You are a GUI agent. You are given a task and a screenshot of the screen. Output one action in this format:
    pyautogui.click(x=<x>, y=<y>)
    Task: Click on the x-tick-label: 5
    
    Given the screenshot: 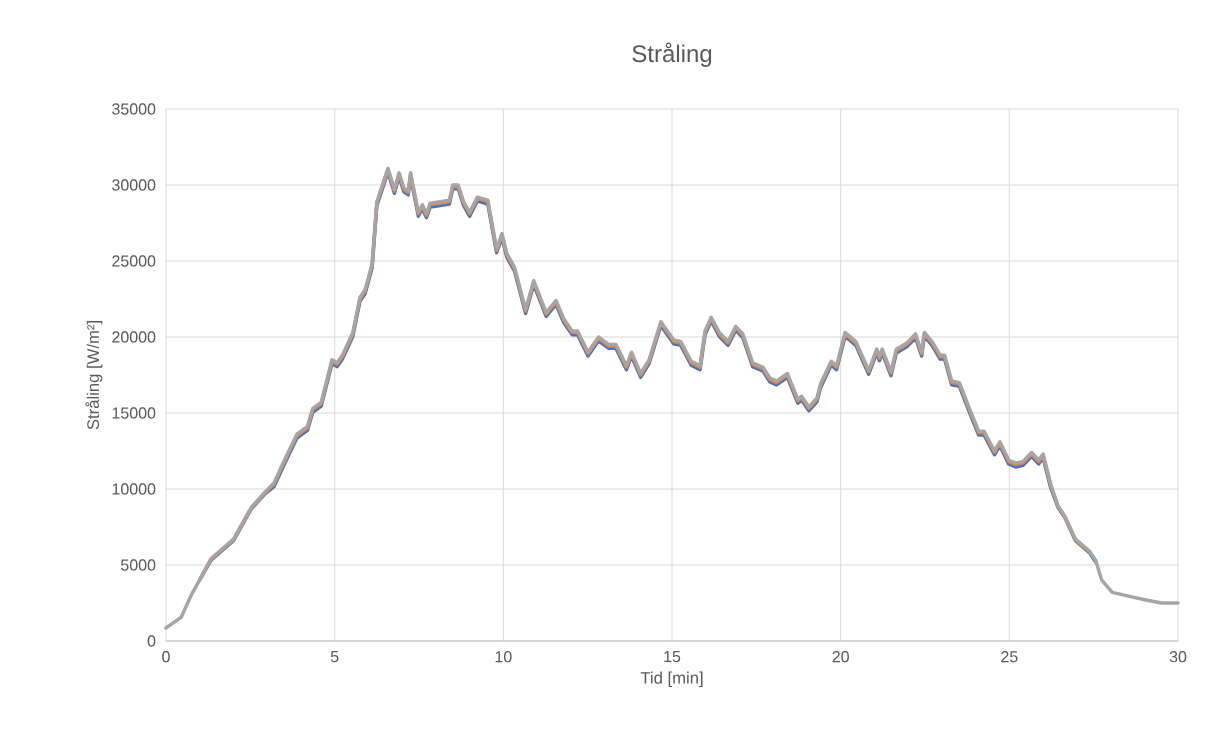 What is the action you would take?
    pyautogui.click(x=334, y=657)
    